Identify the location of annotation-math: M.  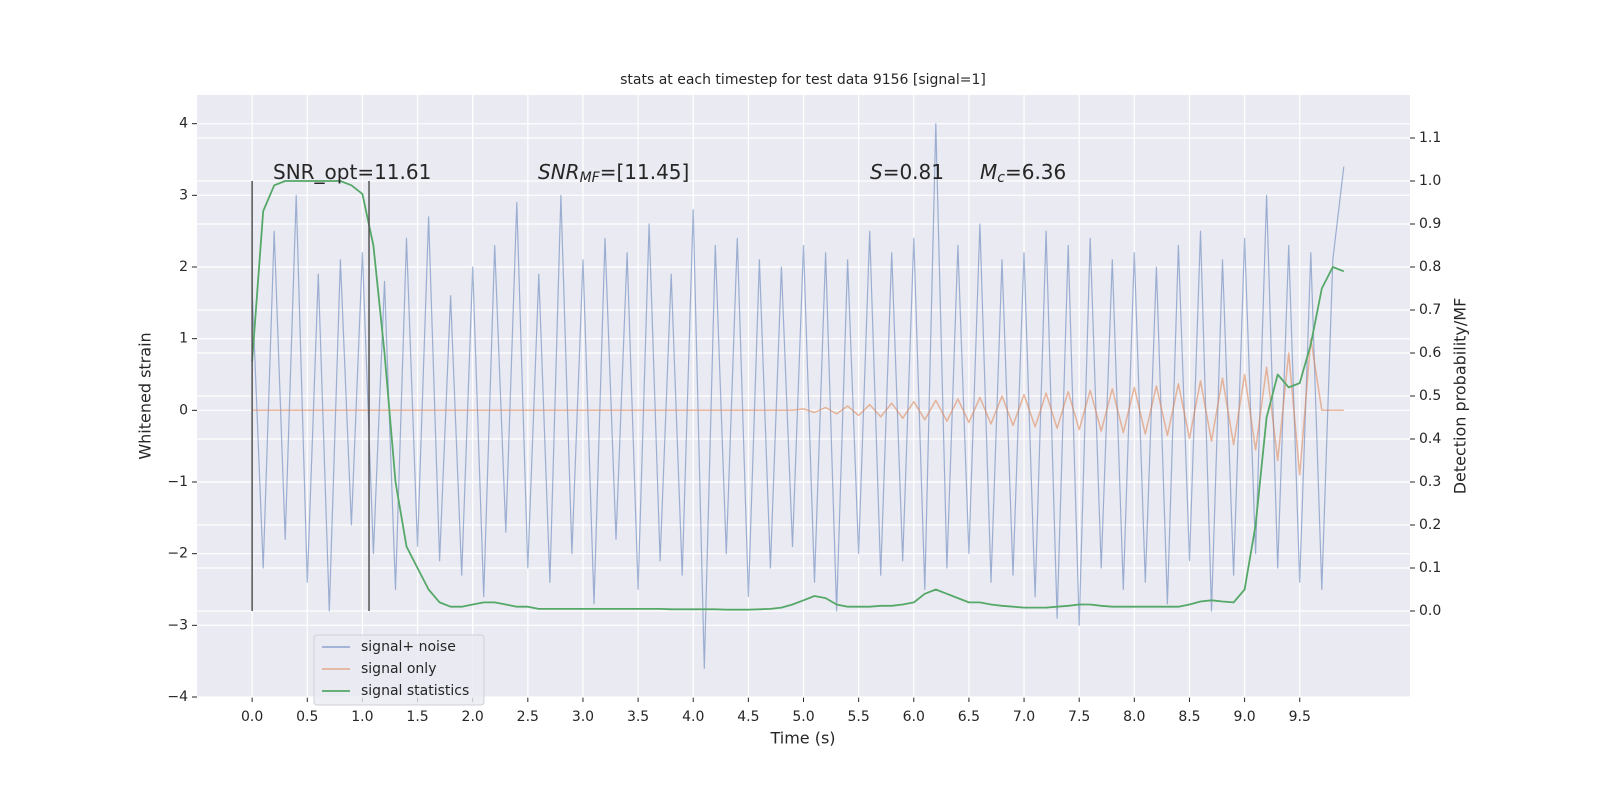
(988, 172).